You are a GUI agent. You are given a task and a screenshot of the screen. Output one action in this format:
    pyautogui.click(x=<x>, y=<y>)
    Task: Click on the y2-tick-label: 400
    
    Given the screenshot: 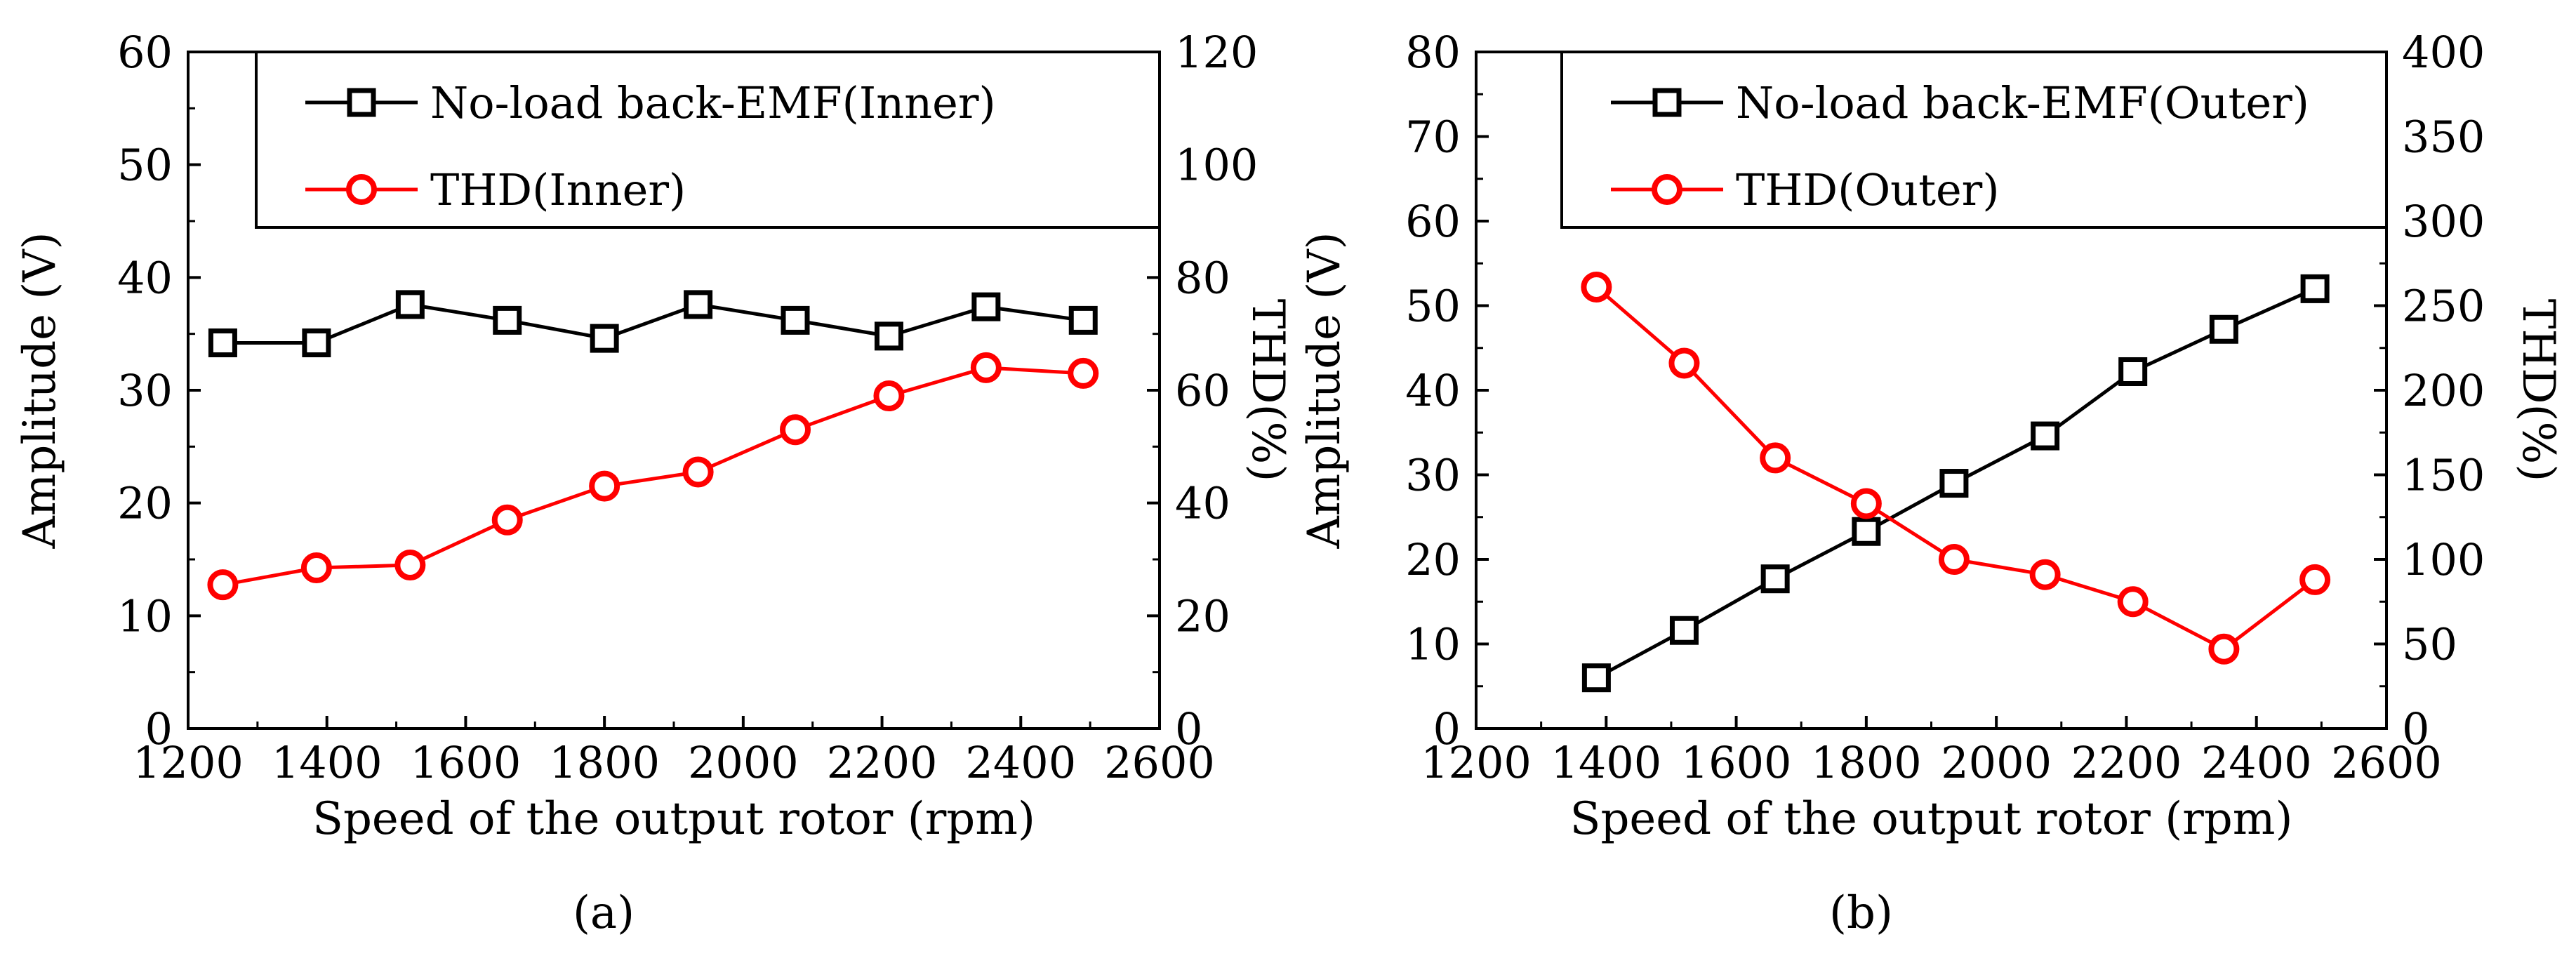 What is the action you would take?
    pyautogui.click(x=2444, y=52)
    